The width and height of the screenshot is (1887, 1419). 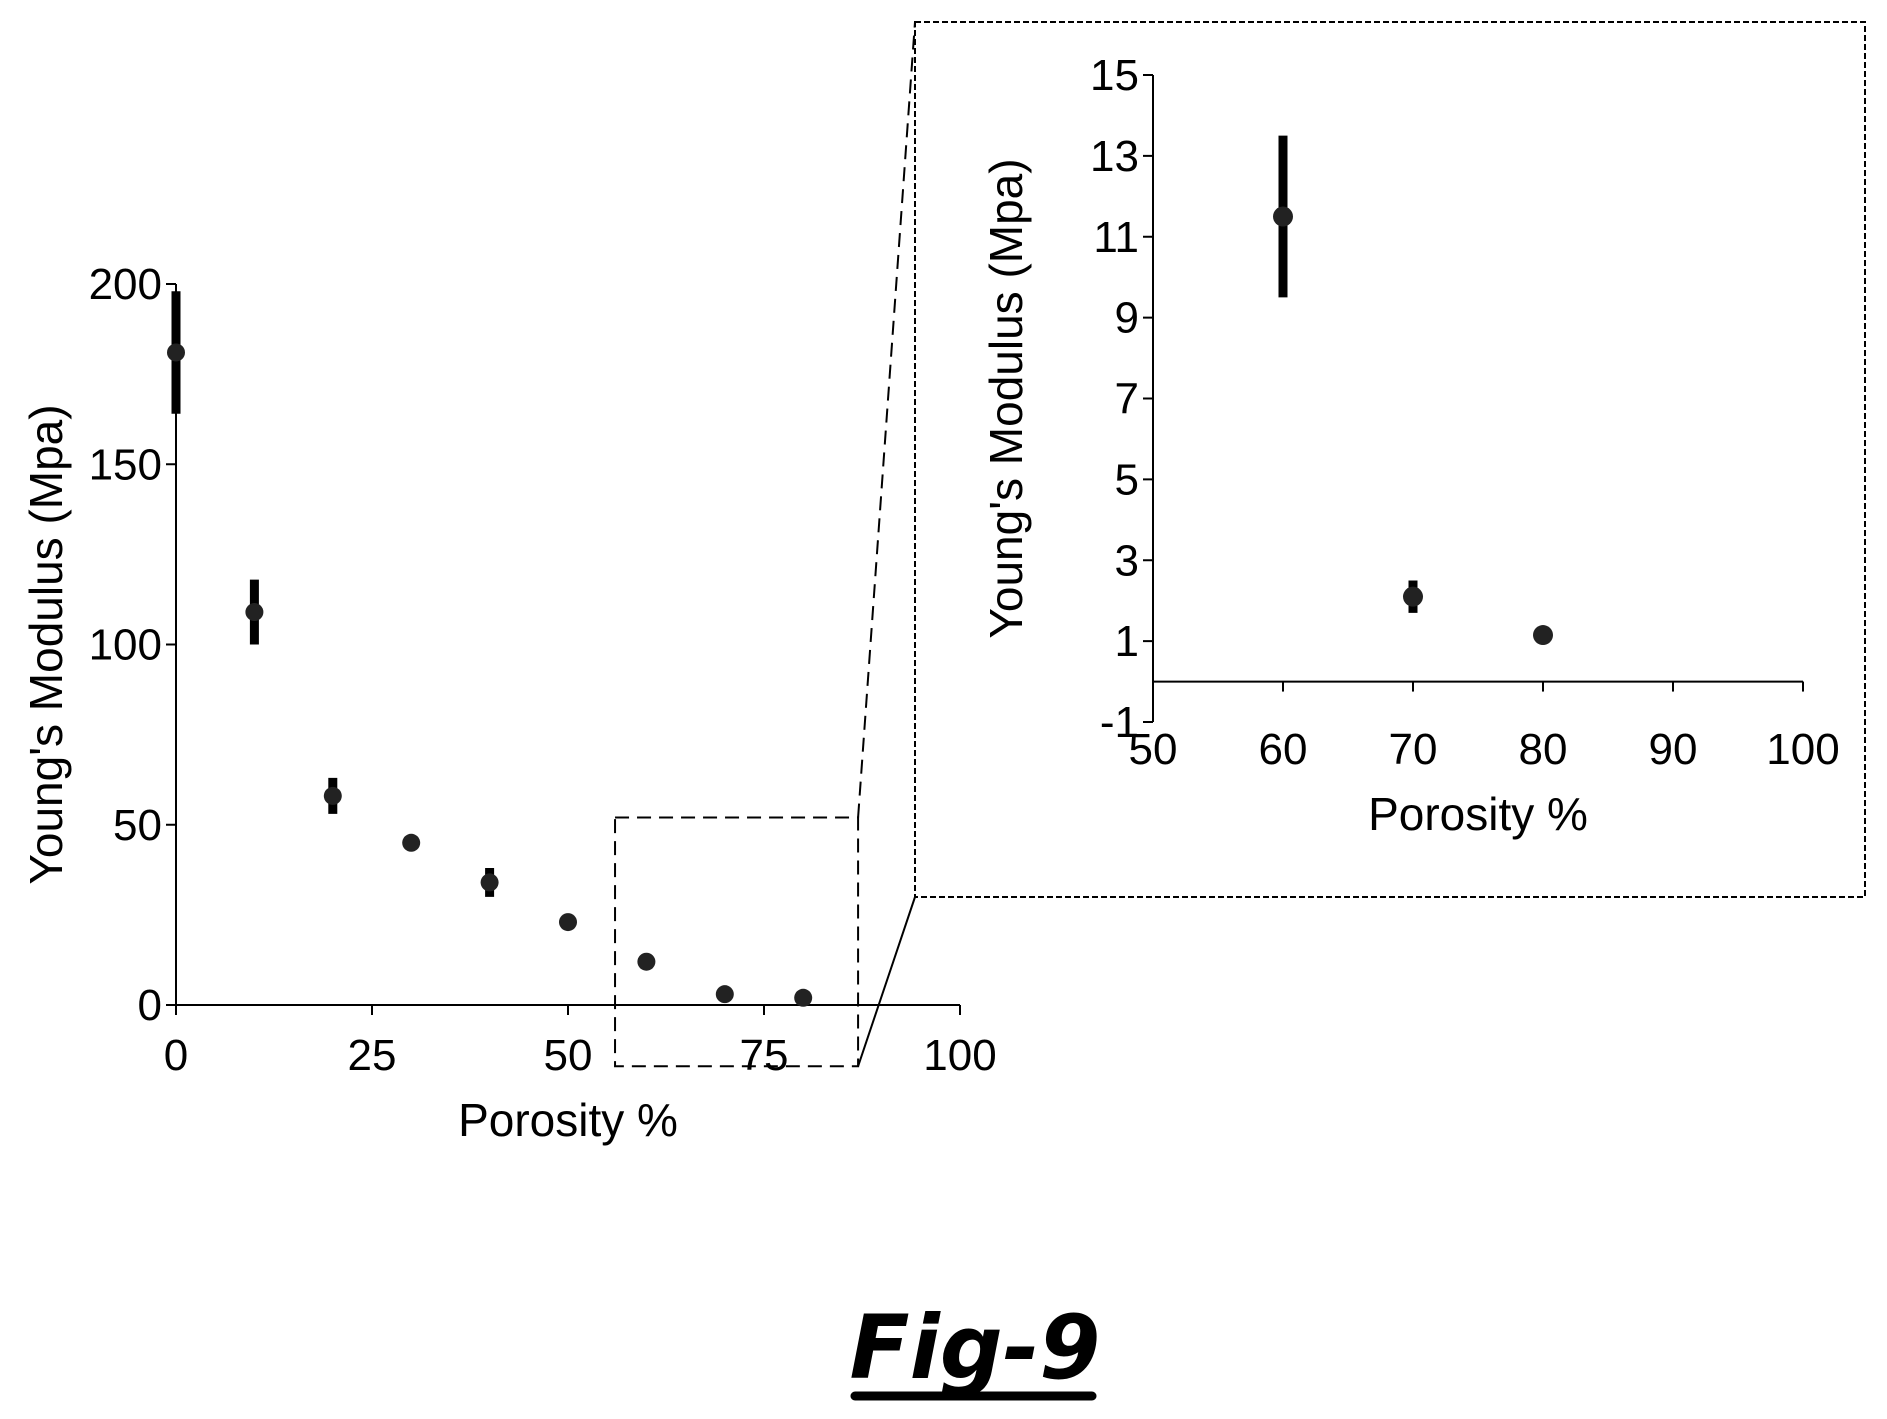 What do you see at coordinates (1127, 560) in the screenshot?
I see `inset-y-tick-label: 3` at bounding box center [1127, 560].